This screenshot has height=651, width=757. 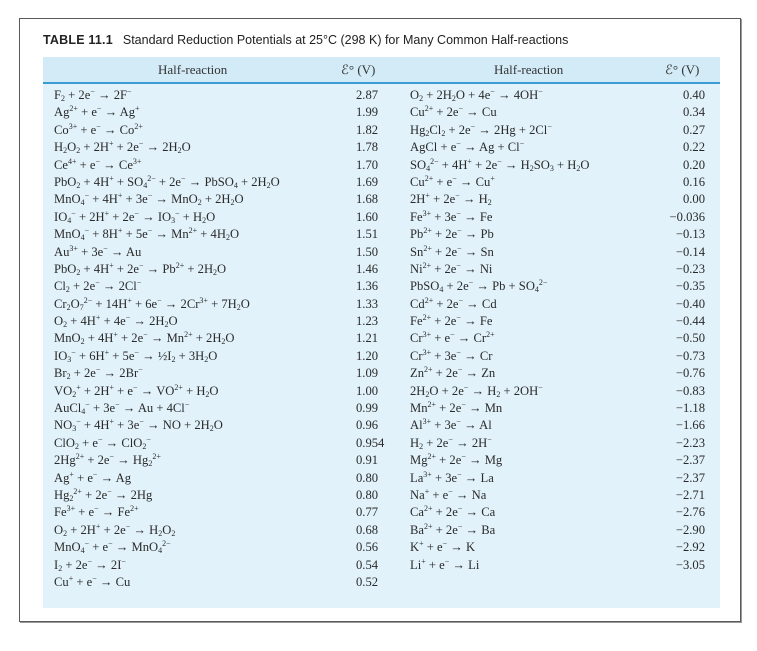 What do you see at coordinates (115, 529) in the screenshot?
I see `half-reaction-cell: O2 + 2H+ + 2e− → H2O2` at bounding box center [115, 529].